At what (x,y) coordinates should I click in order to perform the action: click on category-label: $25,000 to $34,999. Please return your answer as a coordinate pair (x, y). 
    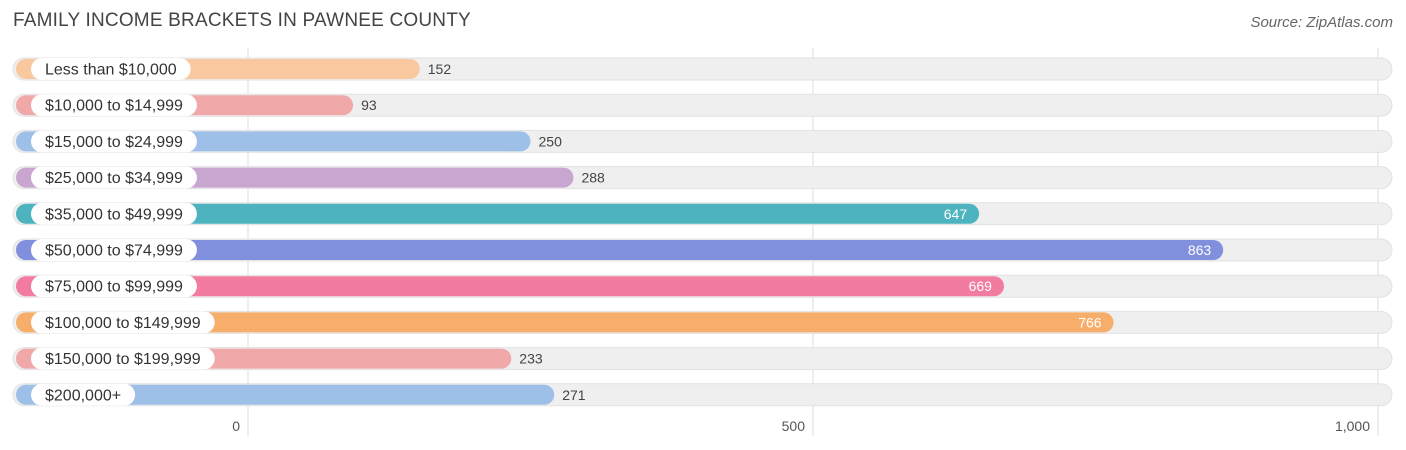
    Looking at the image, I should click on (114, 178).